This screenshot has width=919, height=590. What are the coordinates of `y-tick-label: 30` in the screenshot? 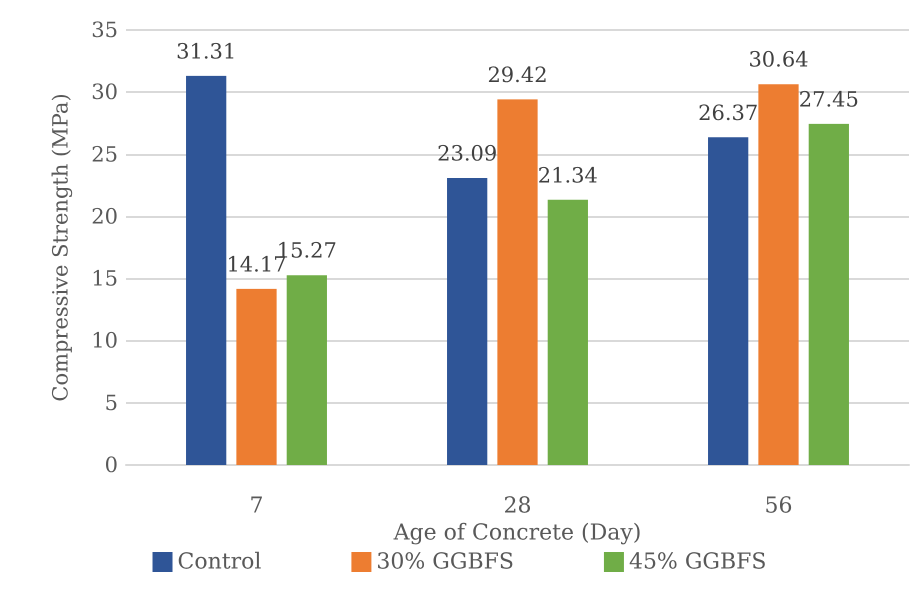 It's located at (104, 92).